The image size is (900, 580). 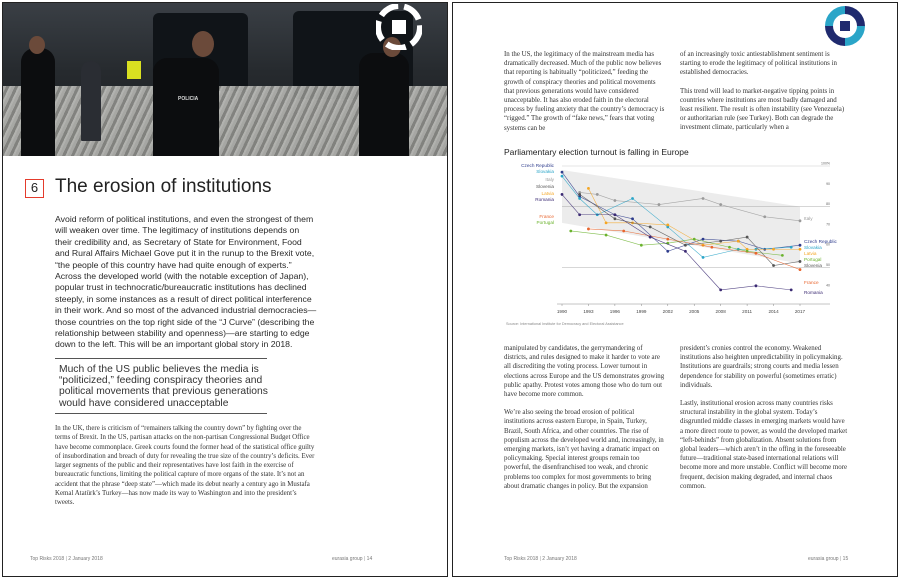 What do you see at coordinates (813, 265) in the screenshot?
I see `right-series-label: Slovenia` at bounding box center [813, 265].